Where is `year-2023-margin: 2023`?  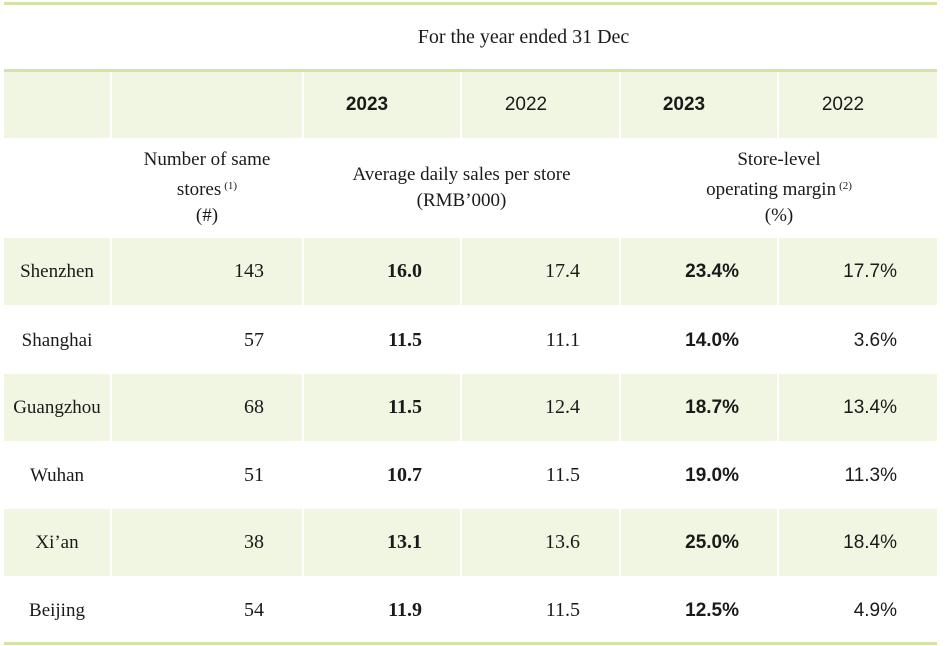
year-2023-margin: 2023 is located at coordinates (684, 104).